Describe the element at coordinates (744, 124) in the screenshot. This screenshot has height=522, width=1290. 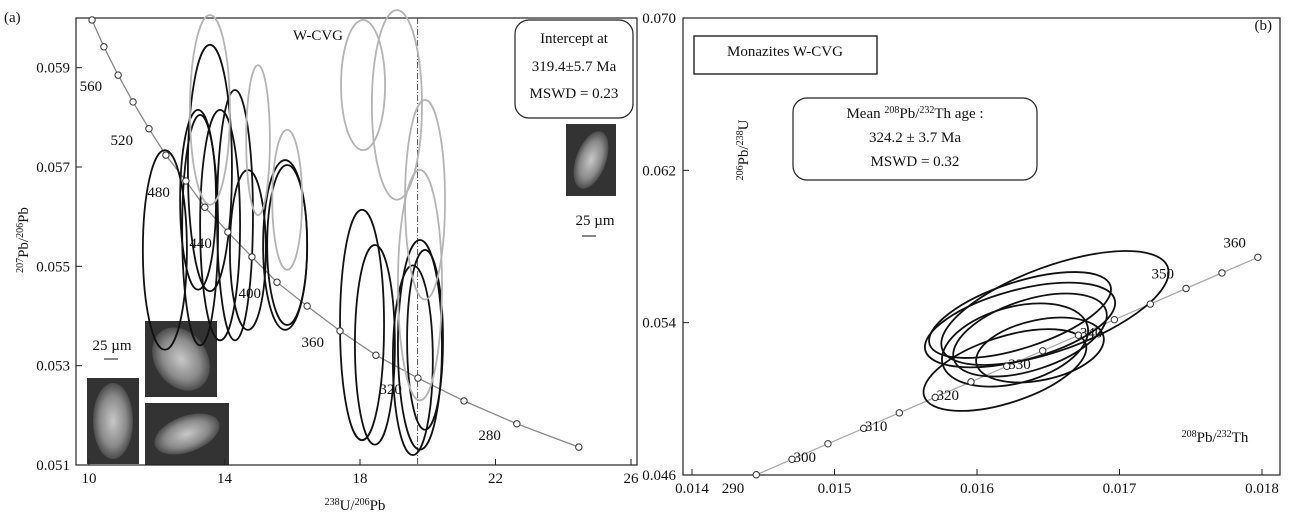
I see `y-axis-label-part: U` at that location.